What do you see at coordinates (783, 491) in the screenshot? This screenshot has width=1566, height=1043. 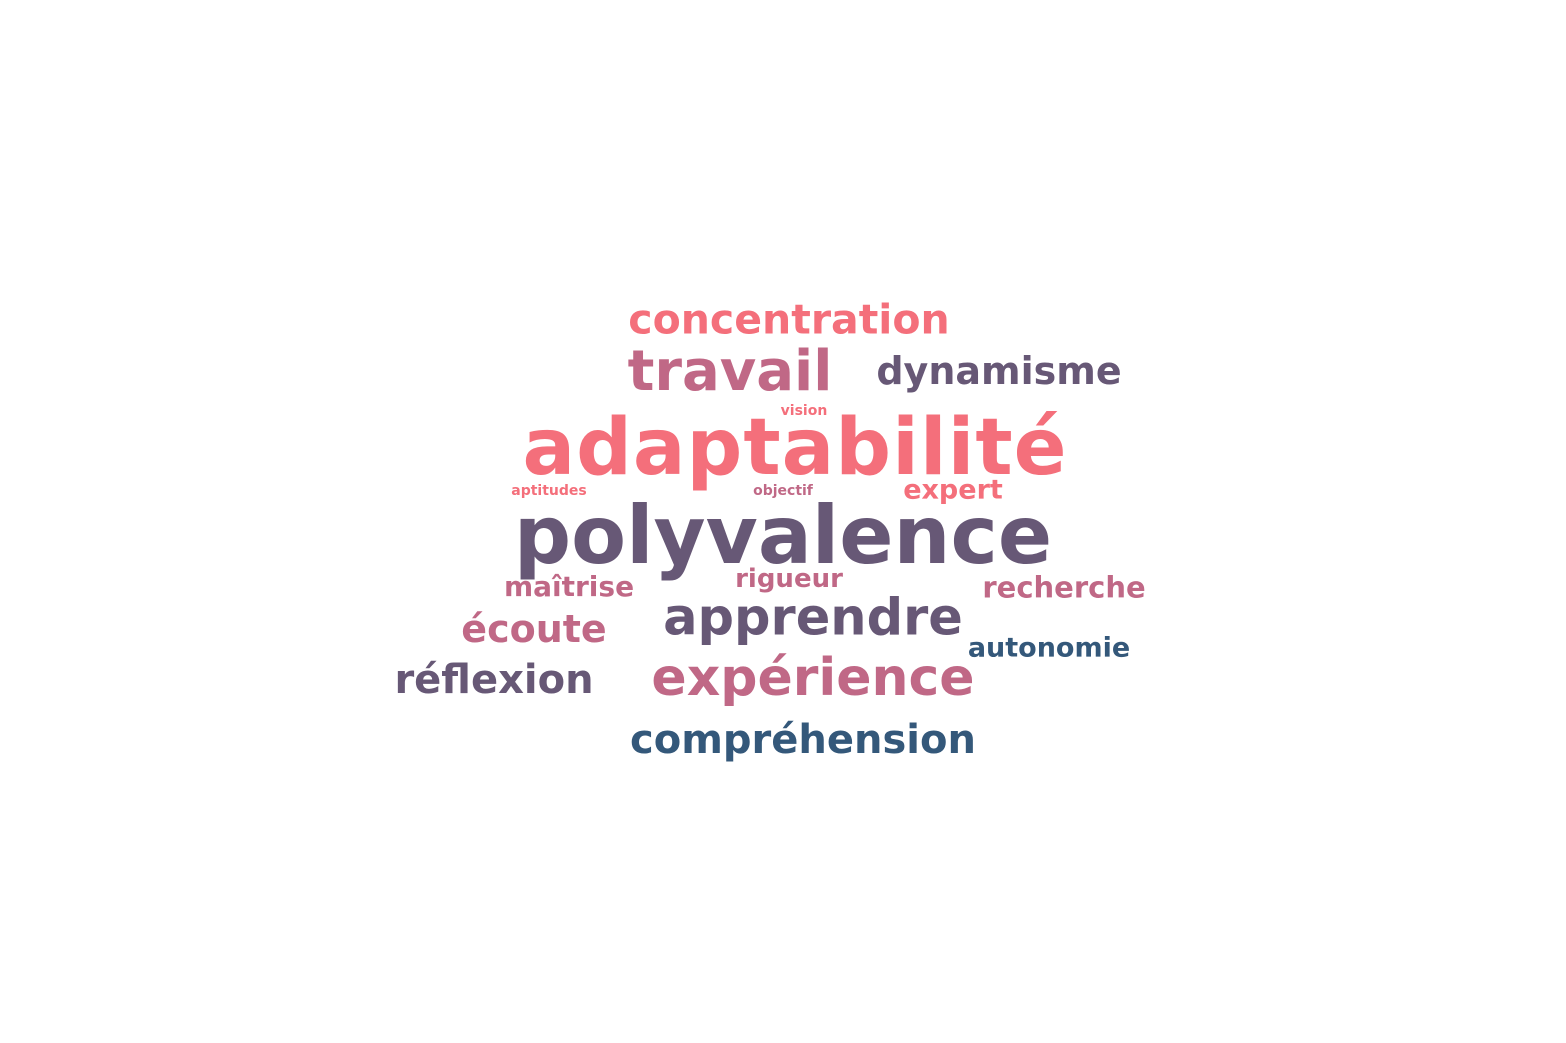 I see `word-objectif: objectif` at bounding box center [783, 491].